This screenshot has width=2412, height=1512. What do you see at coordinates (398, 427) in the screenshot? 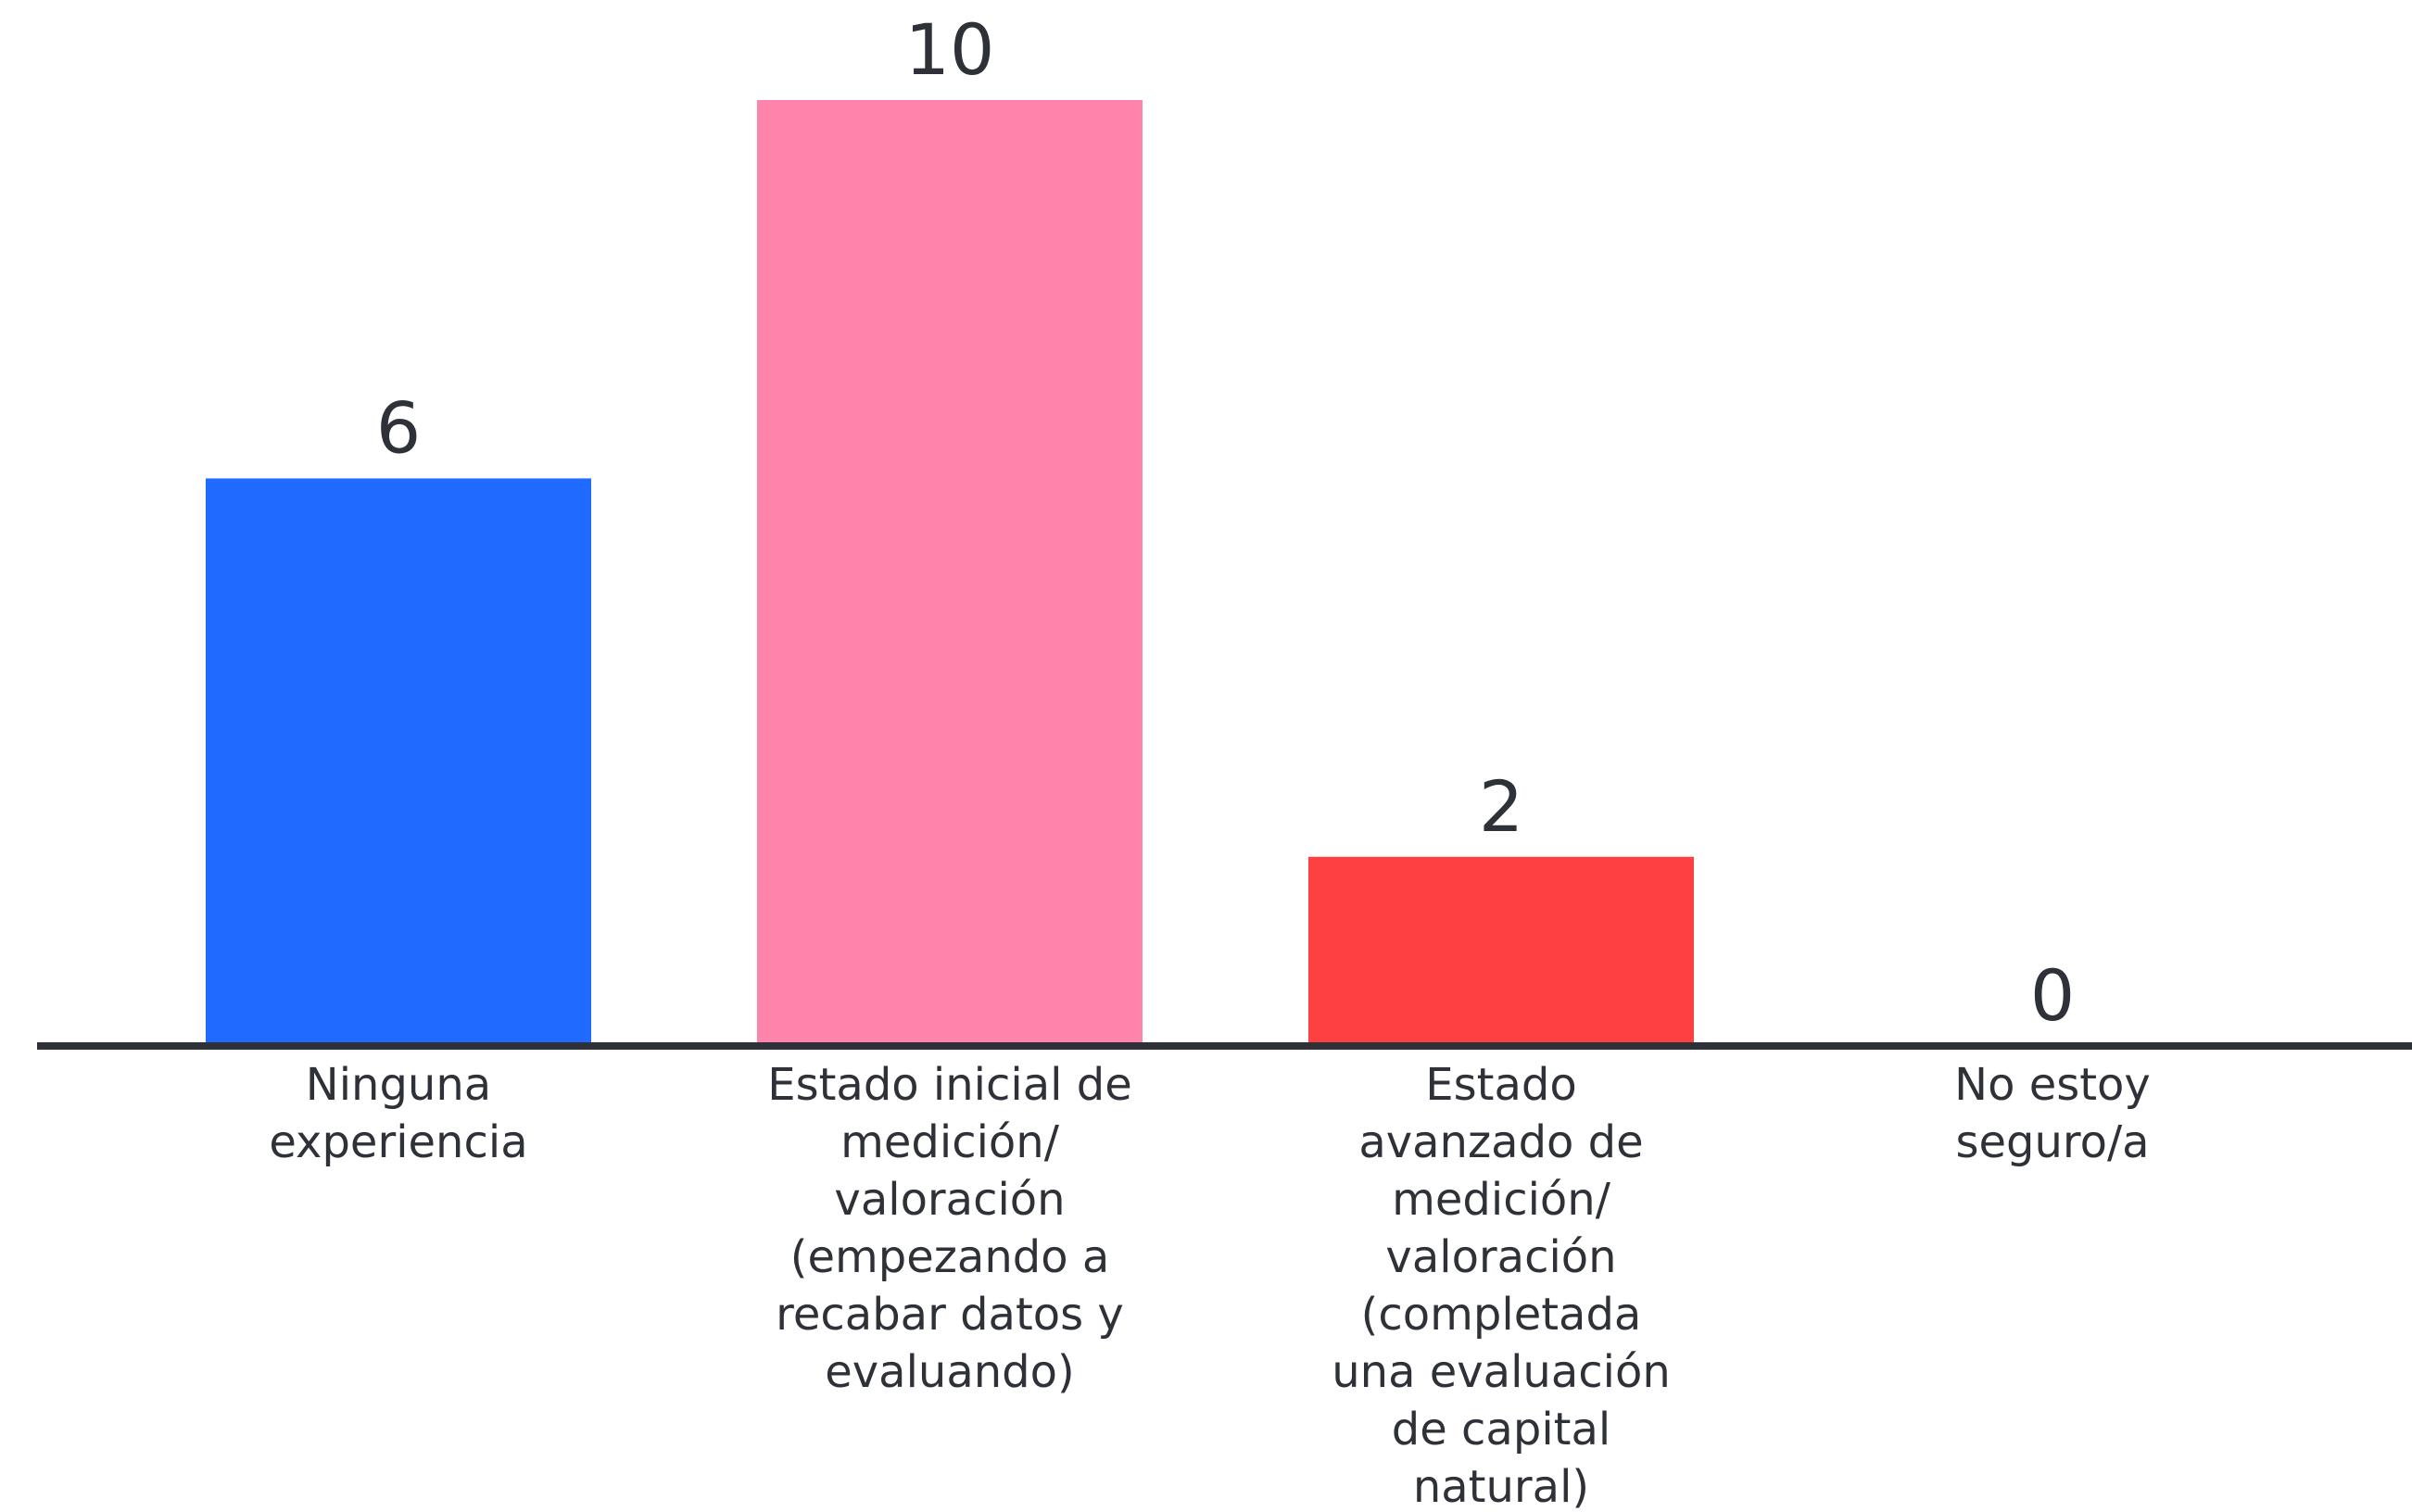
I see `value-label-1: 6` at bounding box center [398, 427].